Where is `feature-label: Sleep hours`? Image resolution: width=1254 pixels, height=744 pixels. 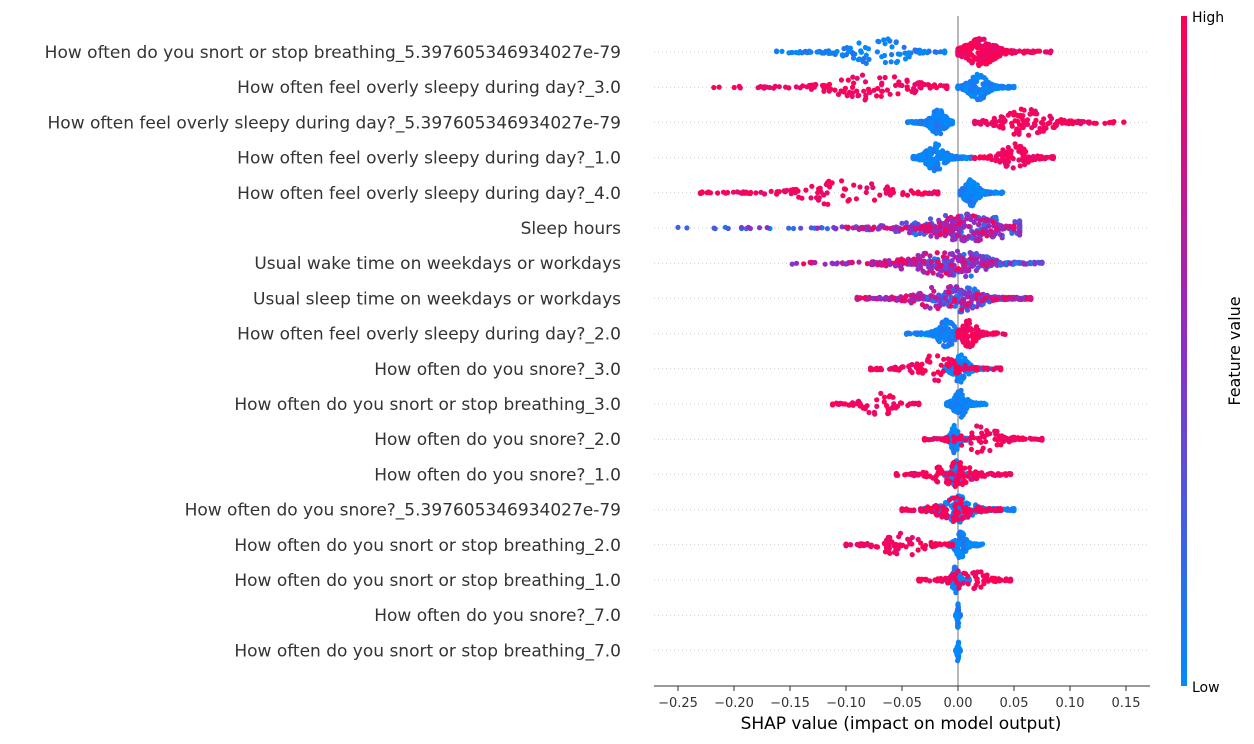 feature-label: Sleep hours is located at coordinates (571, 229).